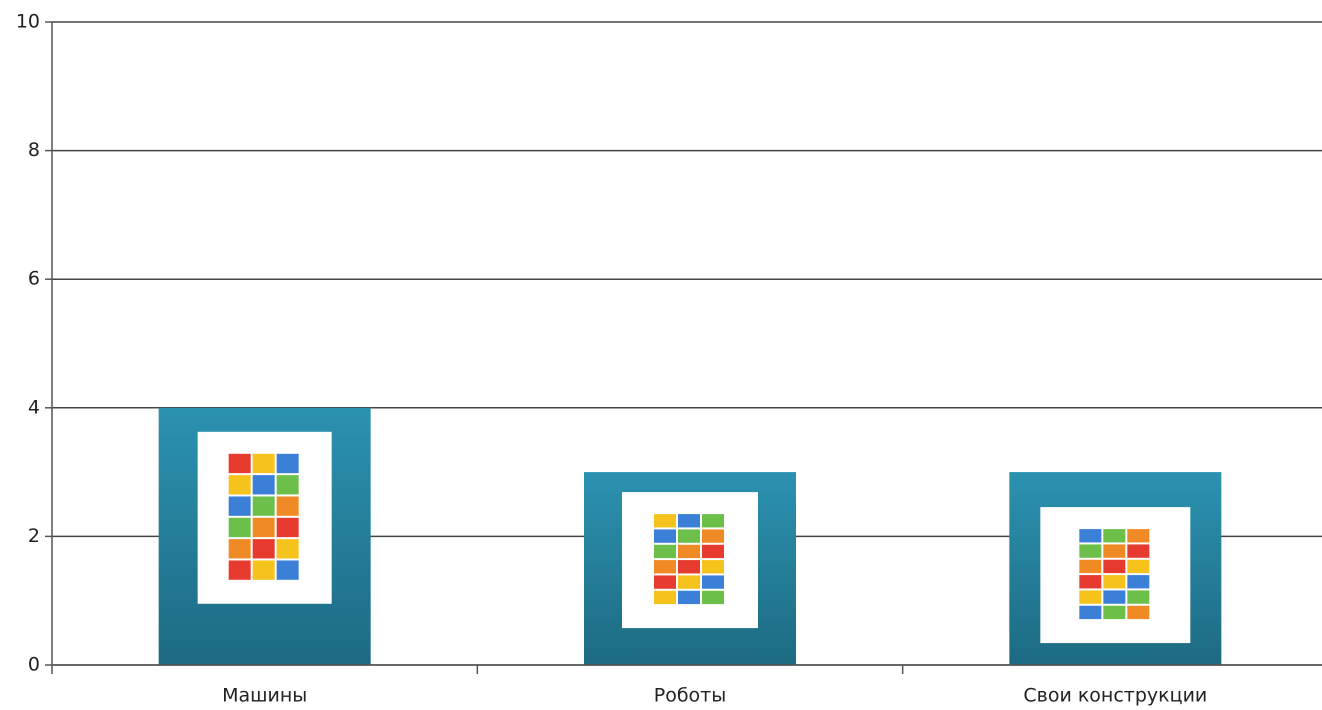 This screenshot has height=710, width=1322. What do you see at coordinates (34, 279) in the screenshot?
I see `y-tick-label: 6` at bounding box center [34, 279].